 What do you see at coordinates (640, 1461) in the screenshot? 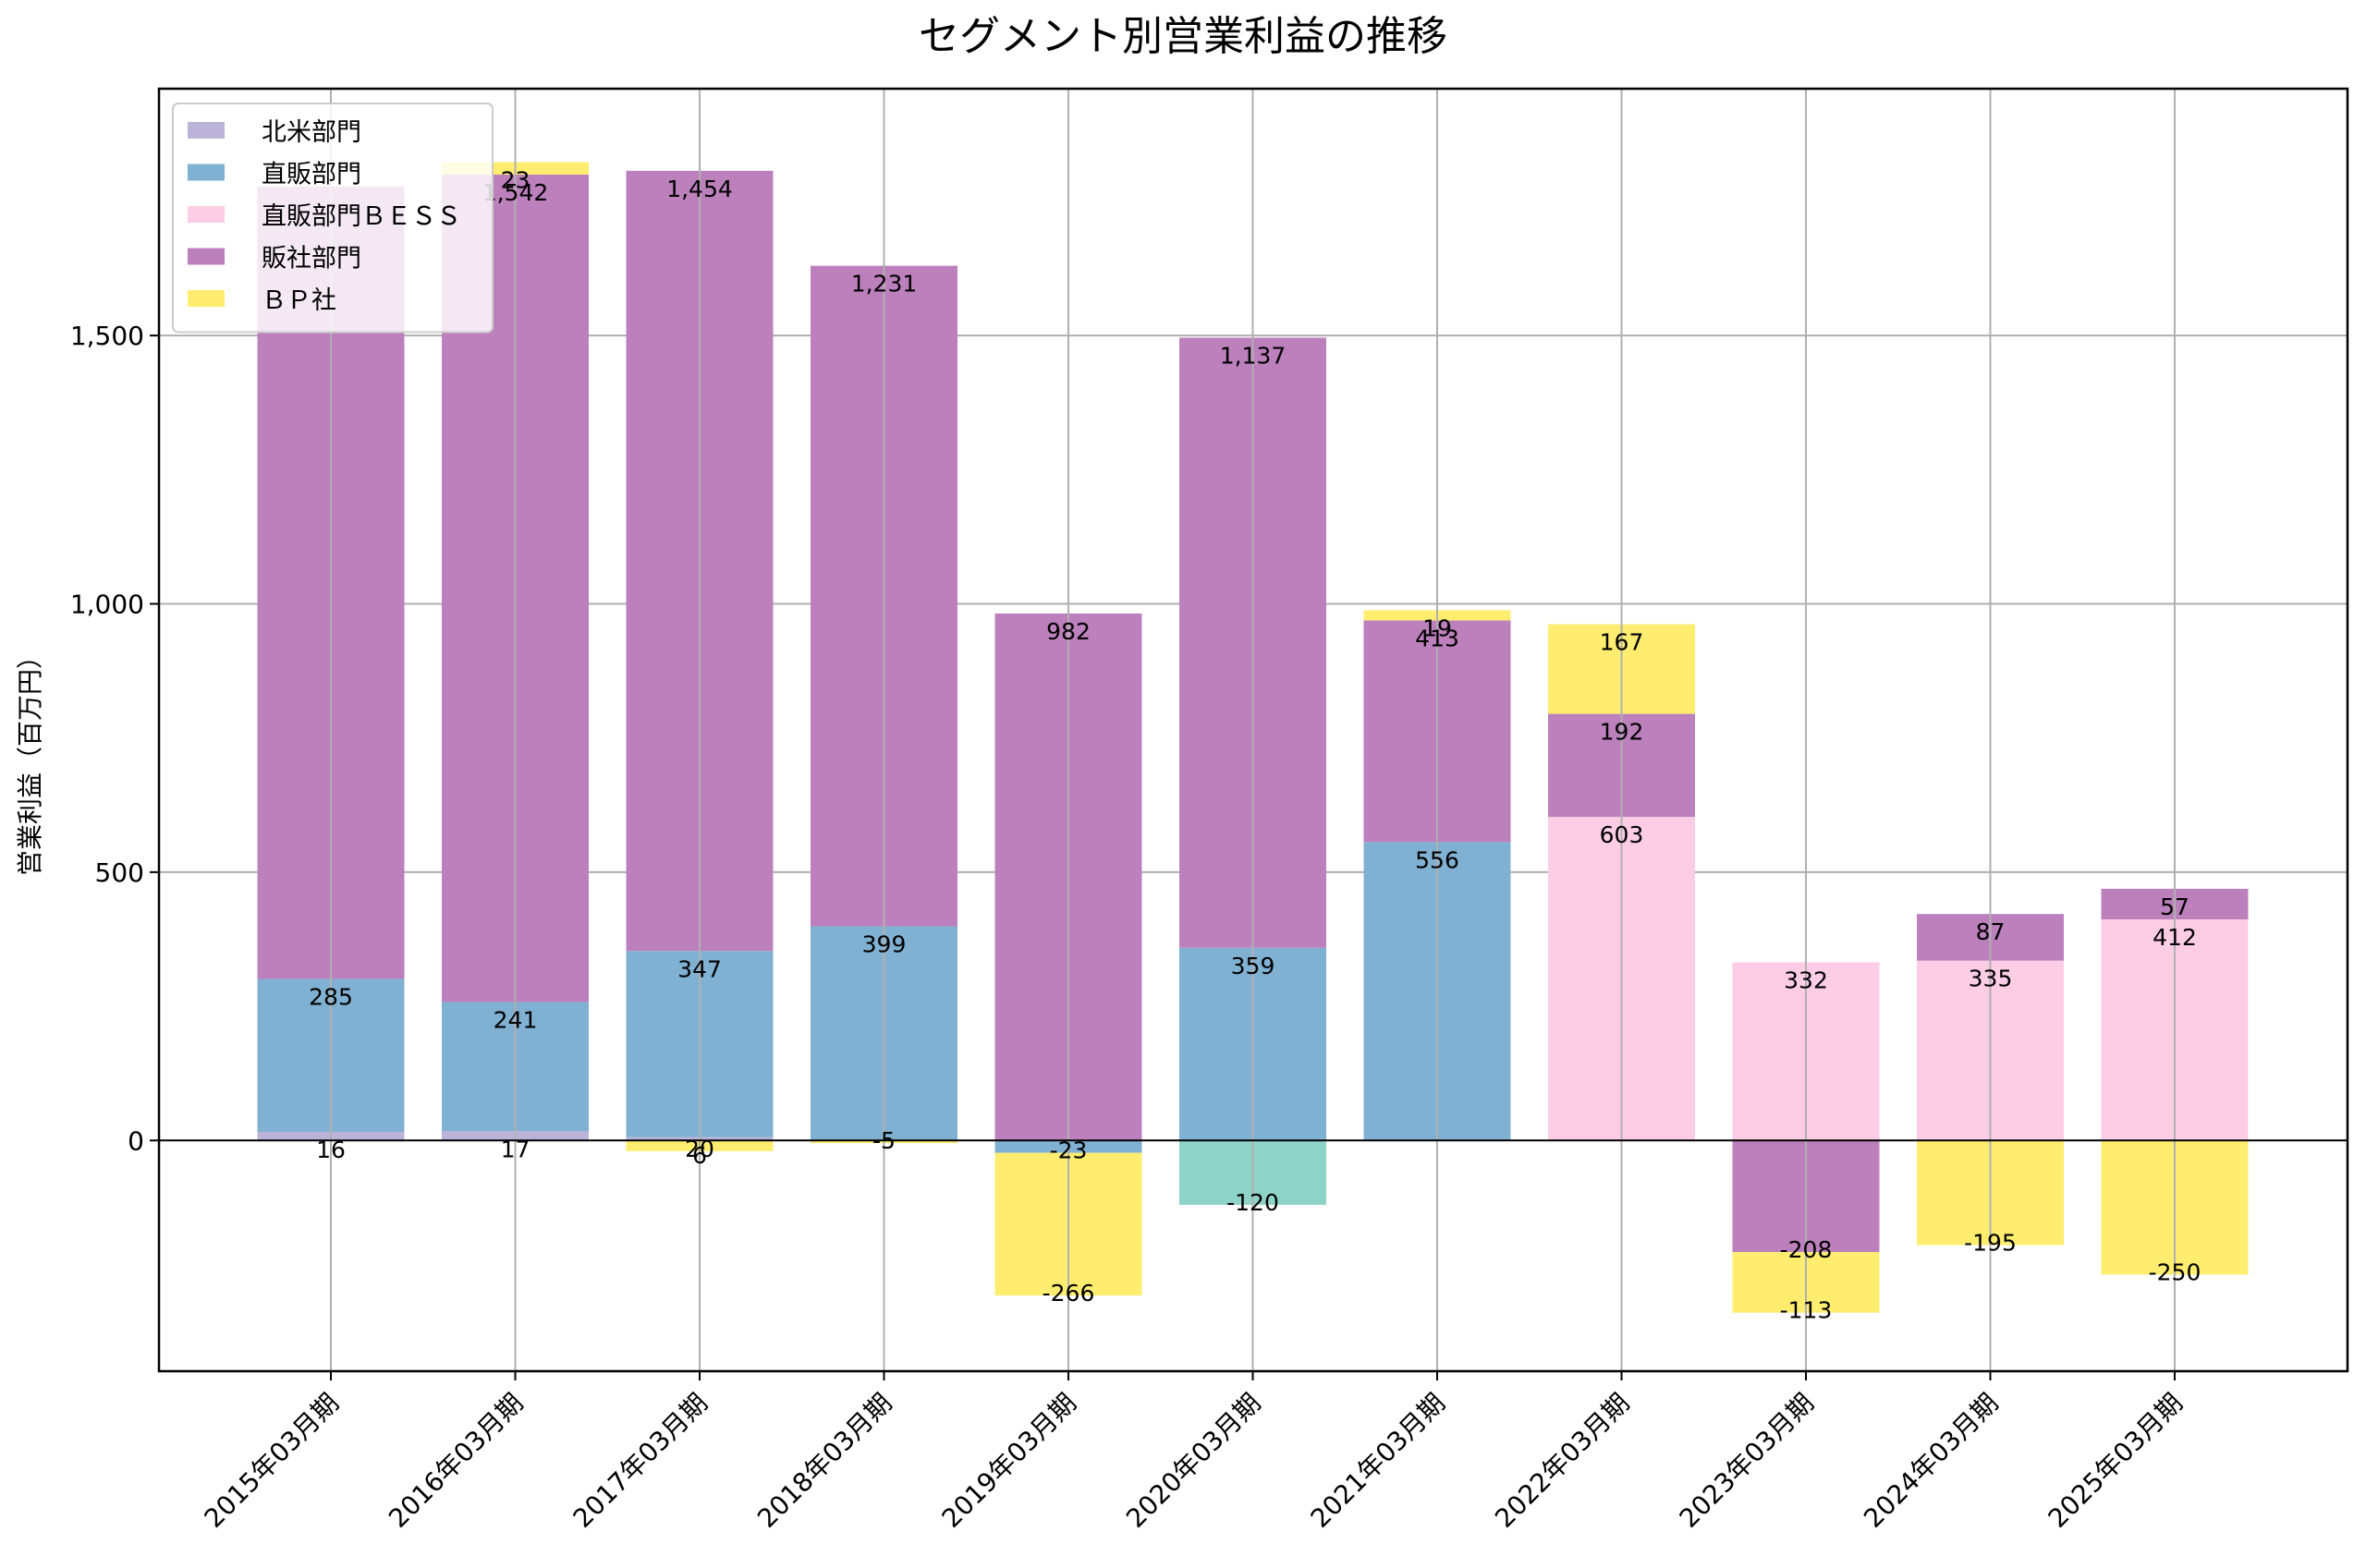
I see `x-tick-label: 2017年03月期` at bounding box center [640, 1461].